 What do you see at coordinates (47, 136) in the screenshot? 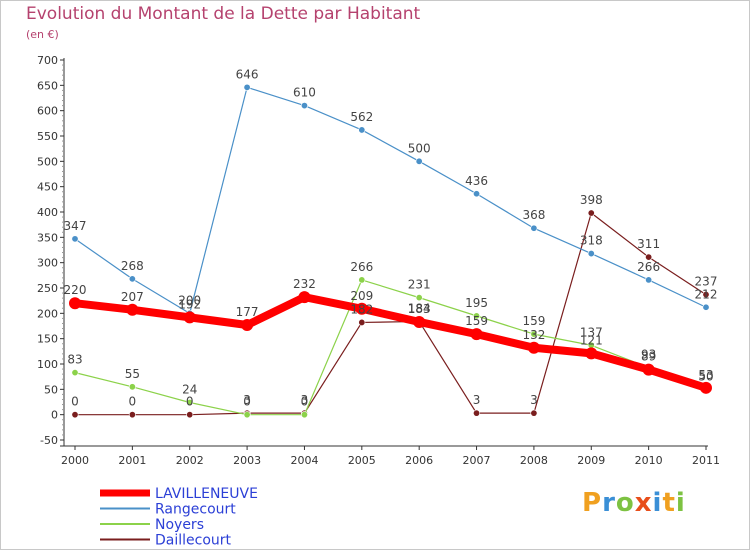
I see `y-tick-label: 550` at bounding box center [47, 136].